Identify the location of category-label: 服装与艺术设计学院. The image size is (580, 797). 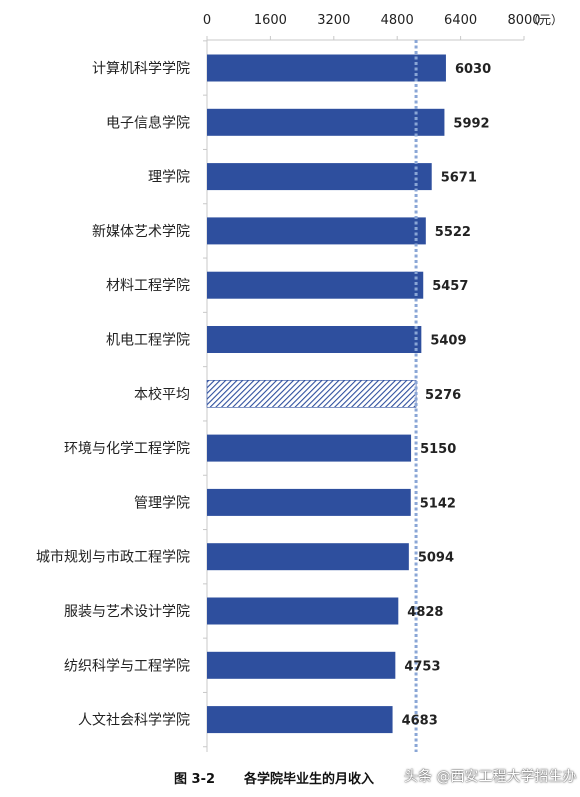
(127, 612).